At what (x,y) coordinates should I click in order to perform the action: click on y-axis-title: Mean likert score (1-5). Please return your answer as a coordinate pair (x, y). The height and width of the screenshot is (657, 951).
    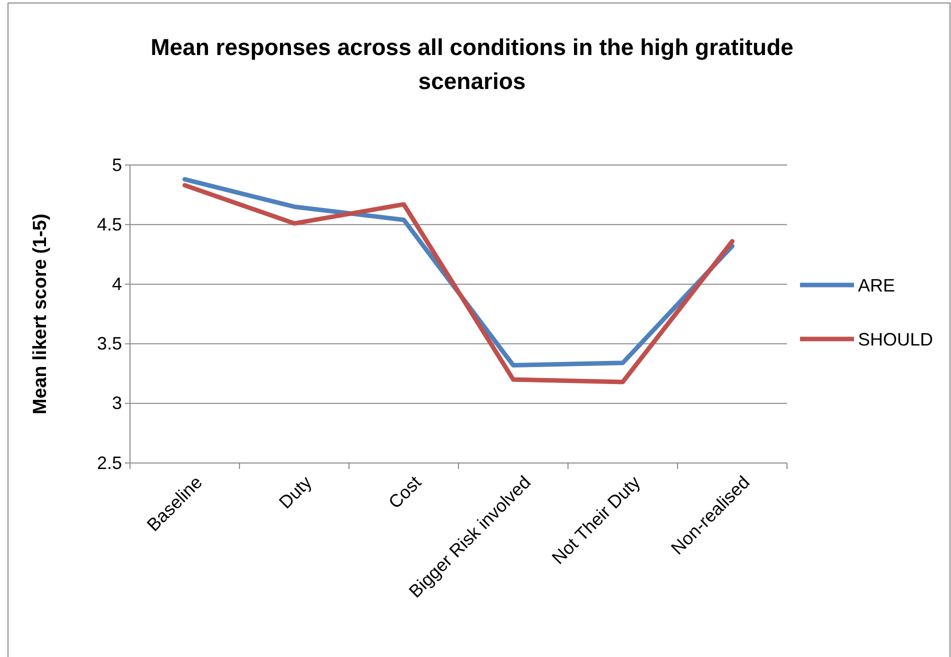
    Looking at the image, I should click on (40, 314).